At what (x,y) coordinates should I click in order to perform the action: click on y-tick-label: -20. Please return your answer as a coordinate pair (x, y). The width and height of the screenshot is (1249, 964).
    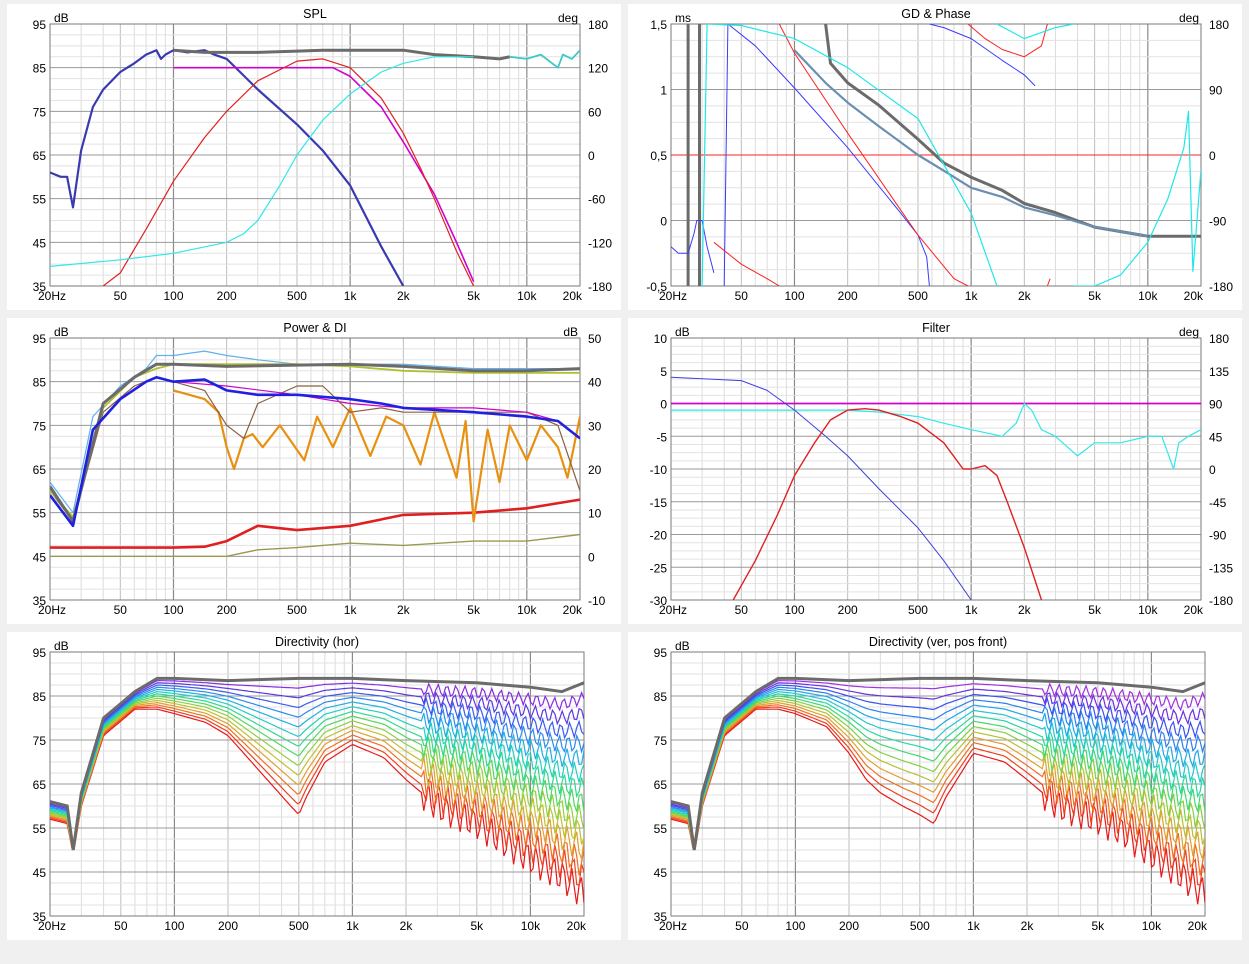
    Looking at the image, I should click on (659, 536).